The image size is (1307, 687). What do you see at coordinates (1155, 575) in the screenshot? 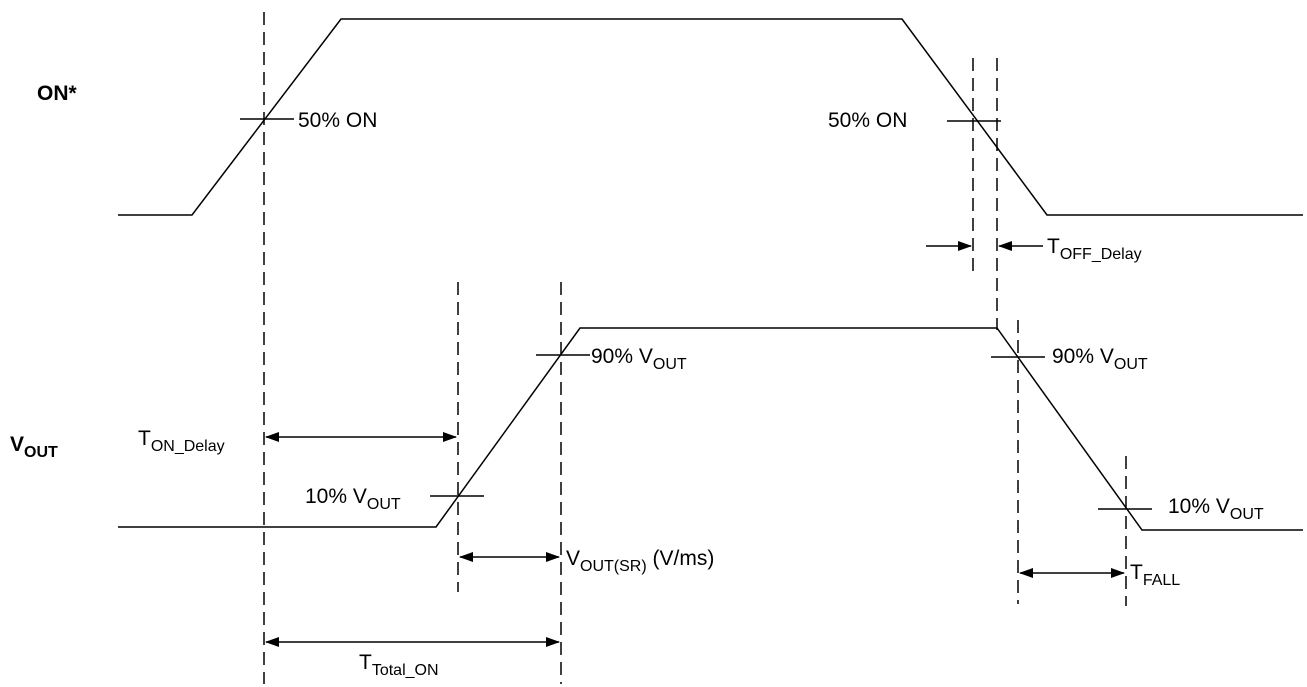
I see `label-tfall: TFALL` at bounding box center [1155, 575].